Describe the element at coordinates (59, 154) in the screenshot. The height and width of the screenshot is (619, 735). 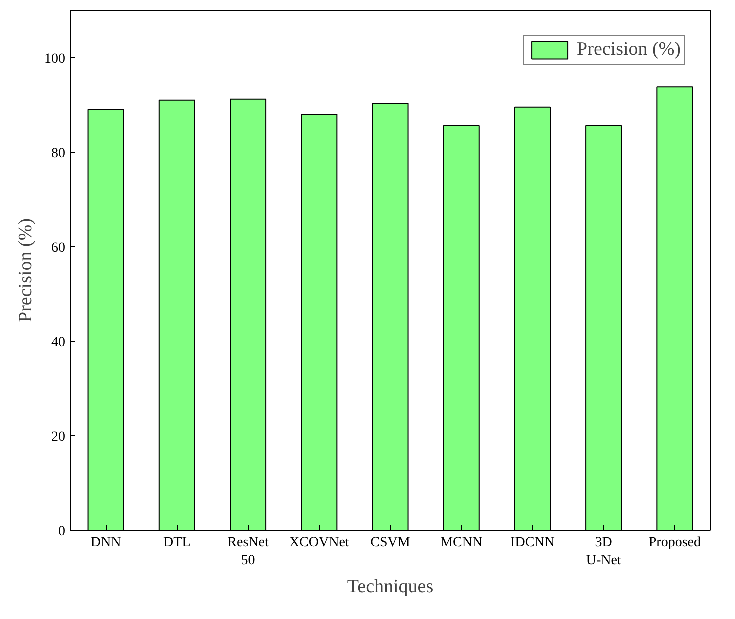
I see `y-tick-label: 80` at that location.